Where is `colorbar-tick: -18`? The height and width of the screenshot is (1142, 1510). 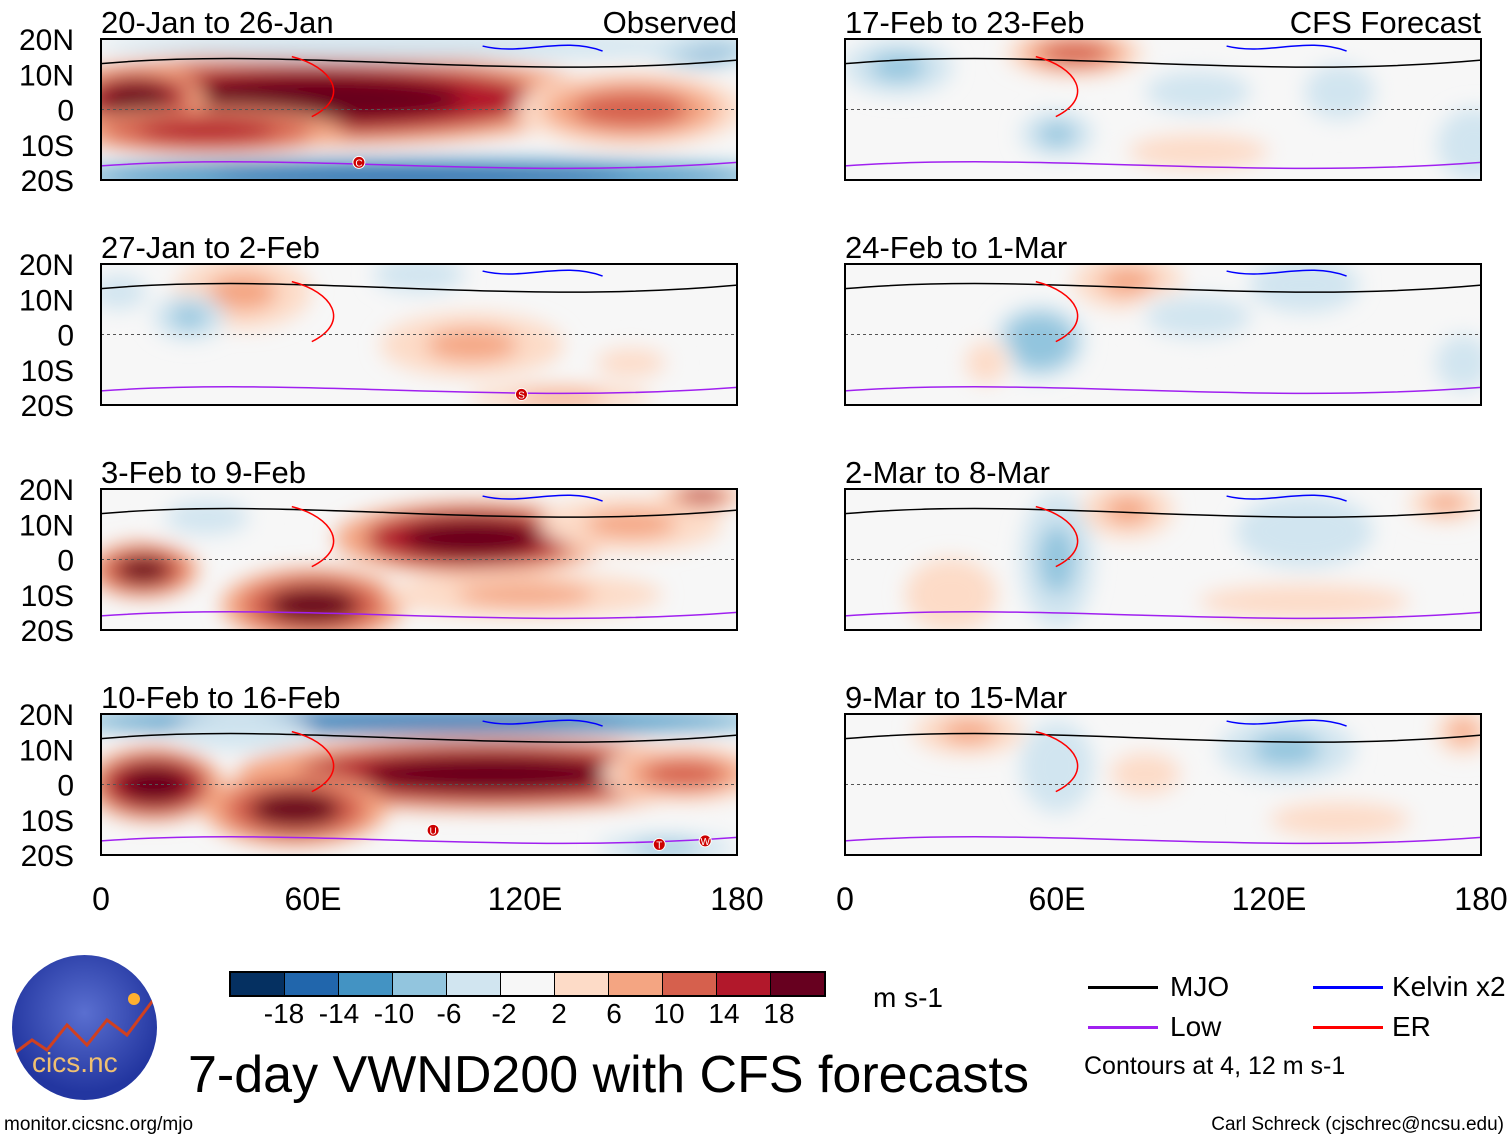 colorbar-tick: -18 is located at coordinates (284, 1013).